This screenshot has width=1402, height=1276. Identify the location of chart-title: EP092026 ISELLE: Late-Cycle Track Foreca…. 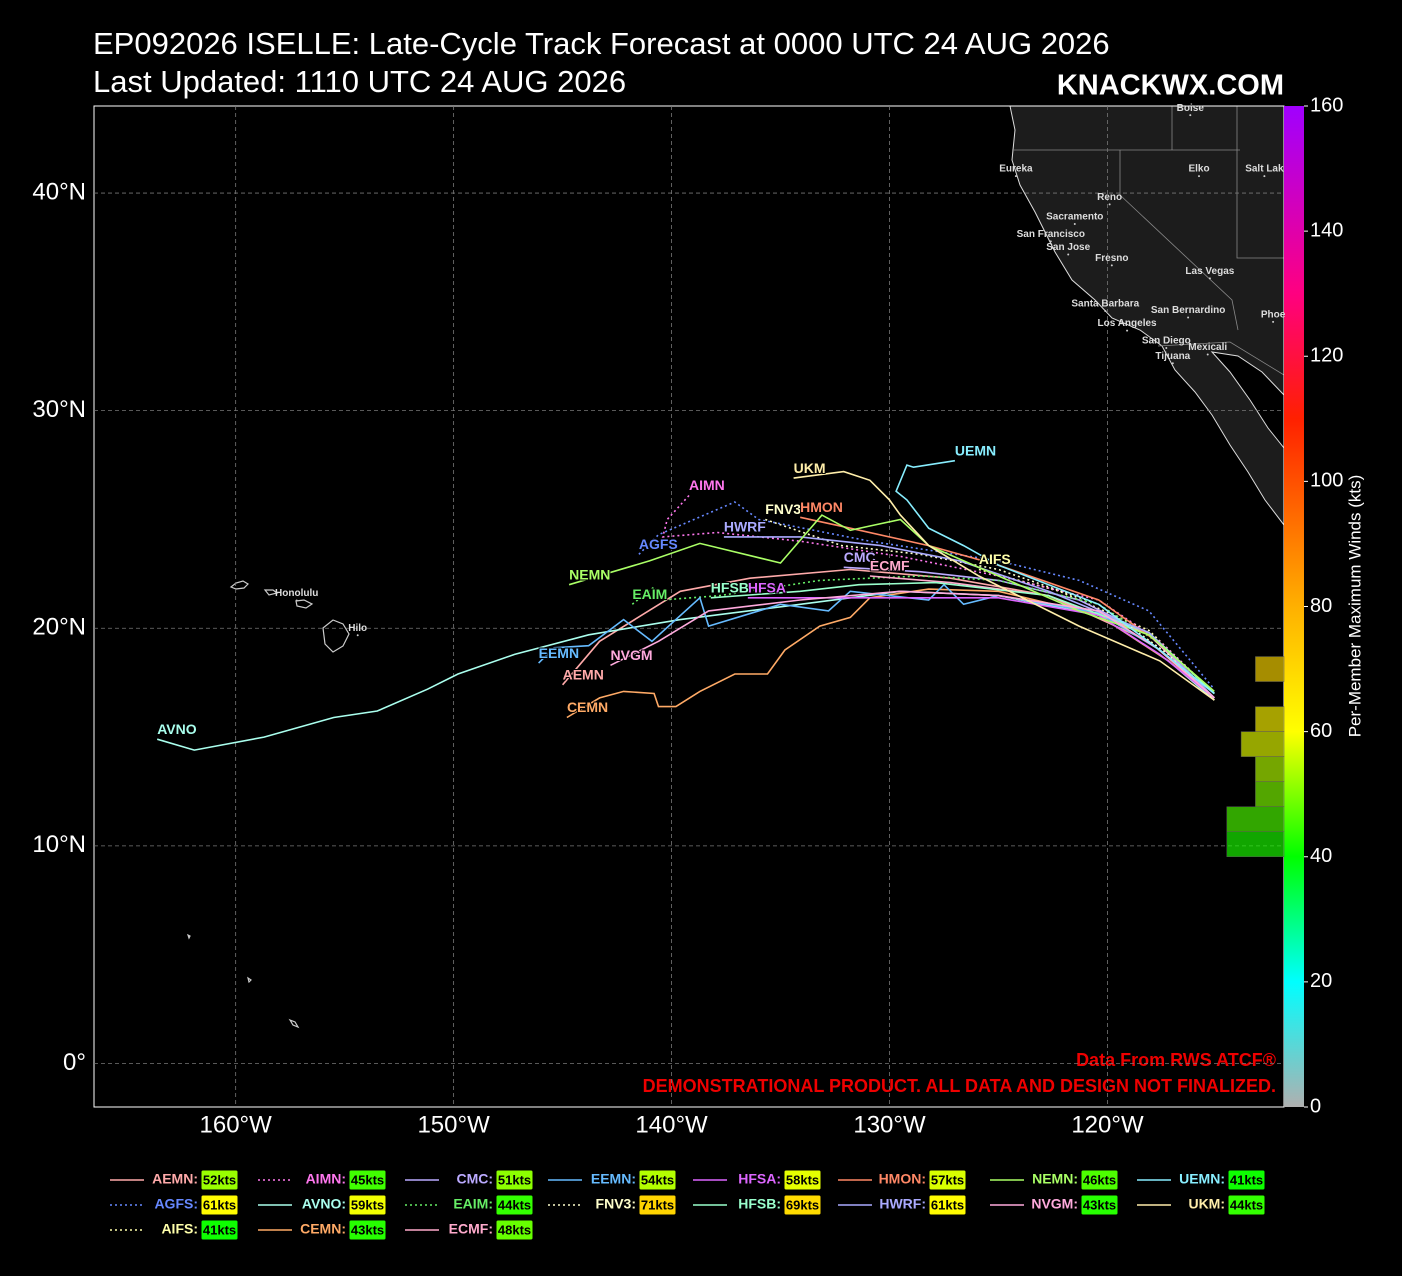
(601, 43).